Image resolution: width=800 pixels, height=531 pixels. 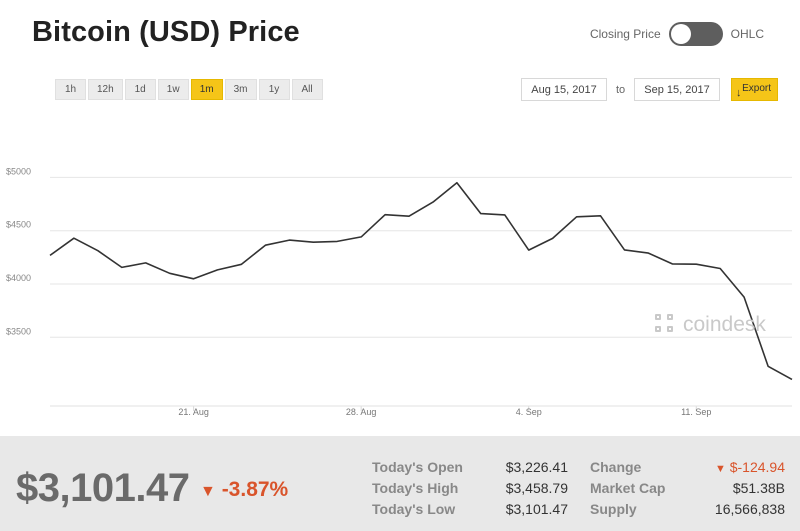 I want to click on change-amount: $-124.94, so click(x=757, y=467).